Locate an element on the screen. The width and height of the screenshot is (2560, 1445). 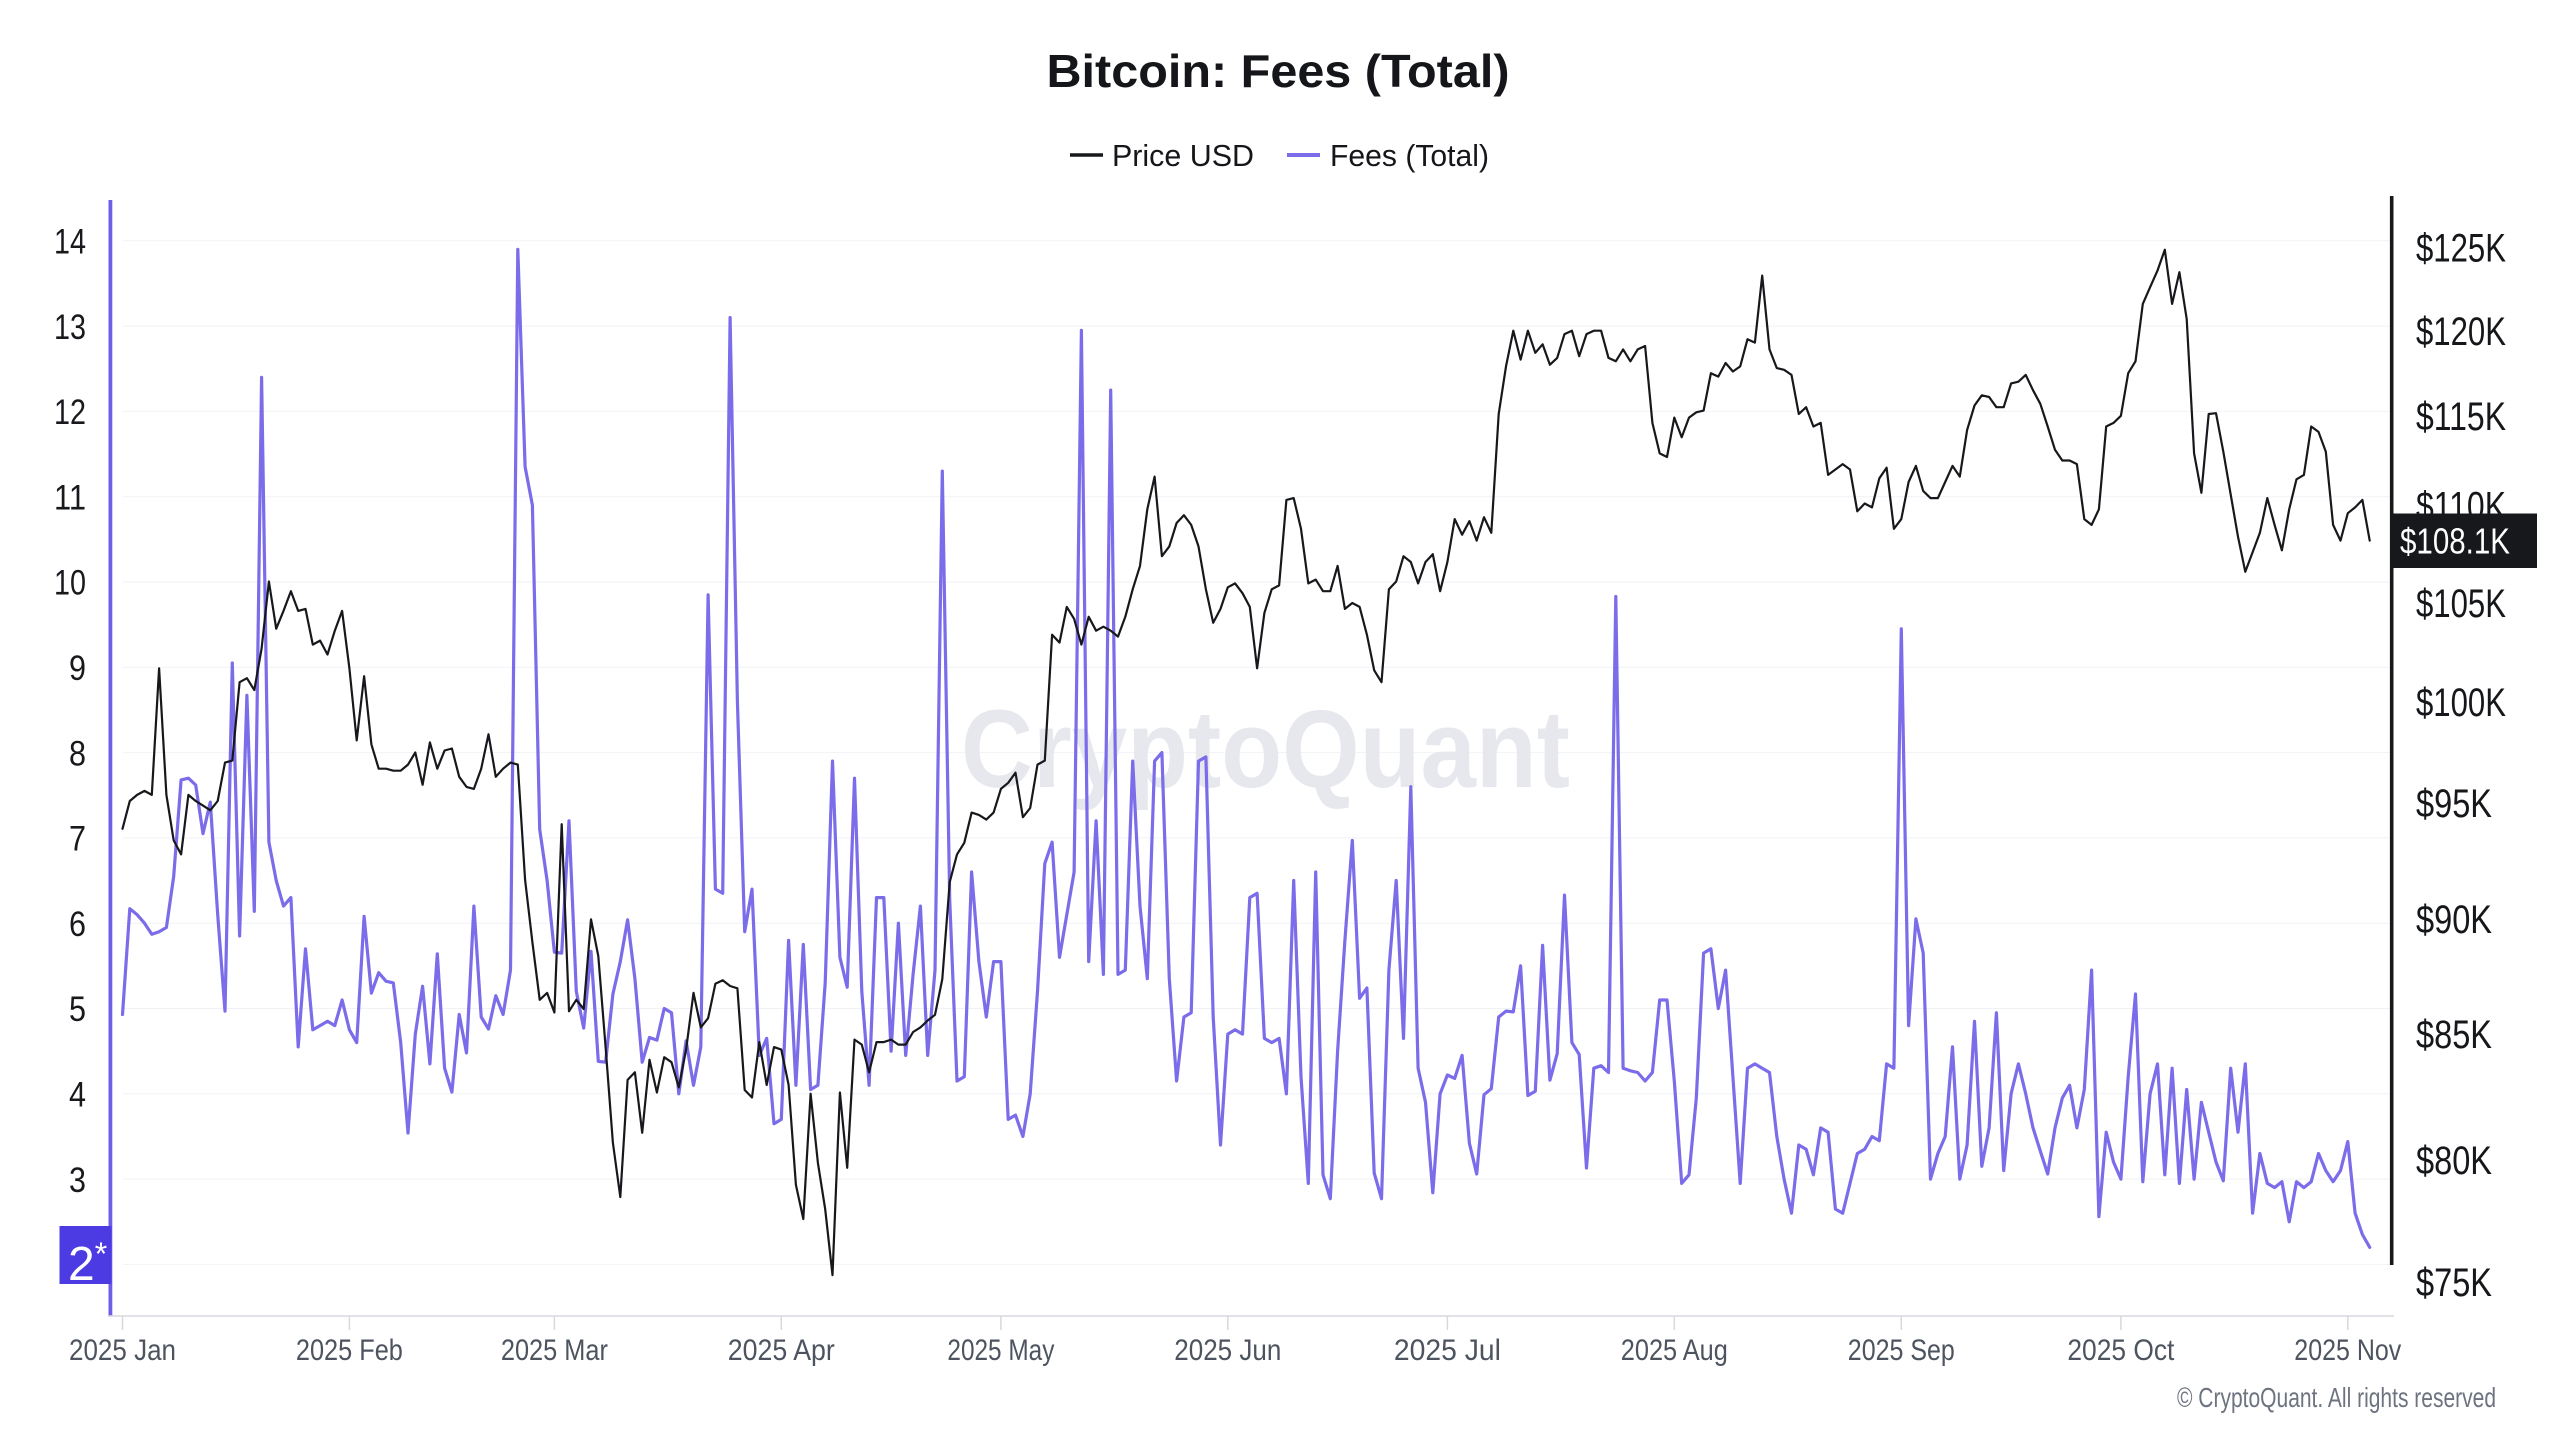
svg-text: 2025 Aug is located at coordinates (1674, 1350).